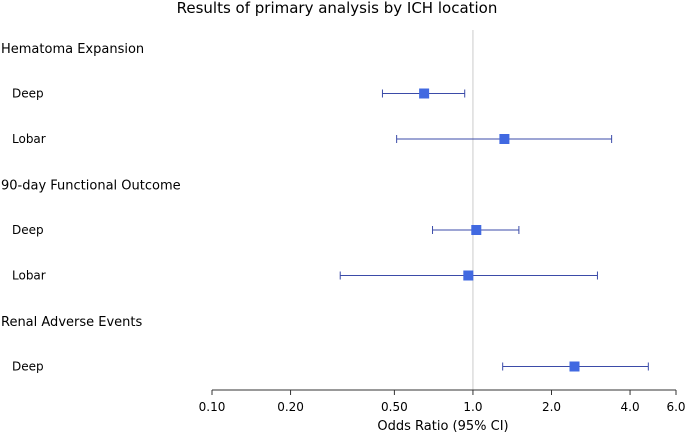  I want to click on x-tick-label: 4.0, so click(630, 407).